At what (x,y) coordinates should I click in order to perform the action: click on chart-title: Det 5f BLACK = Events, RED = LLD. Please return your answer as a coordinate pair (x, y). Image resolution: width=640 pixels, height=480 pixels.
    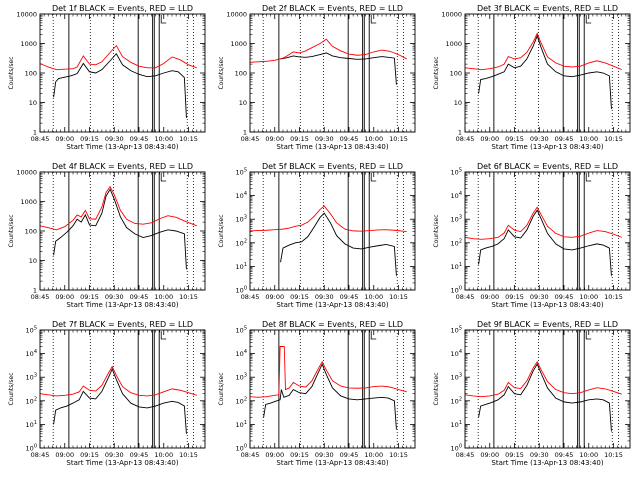
    Looking at the image, I should click on (332, 166).